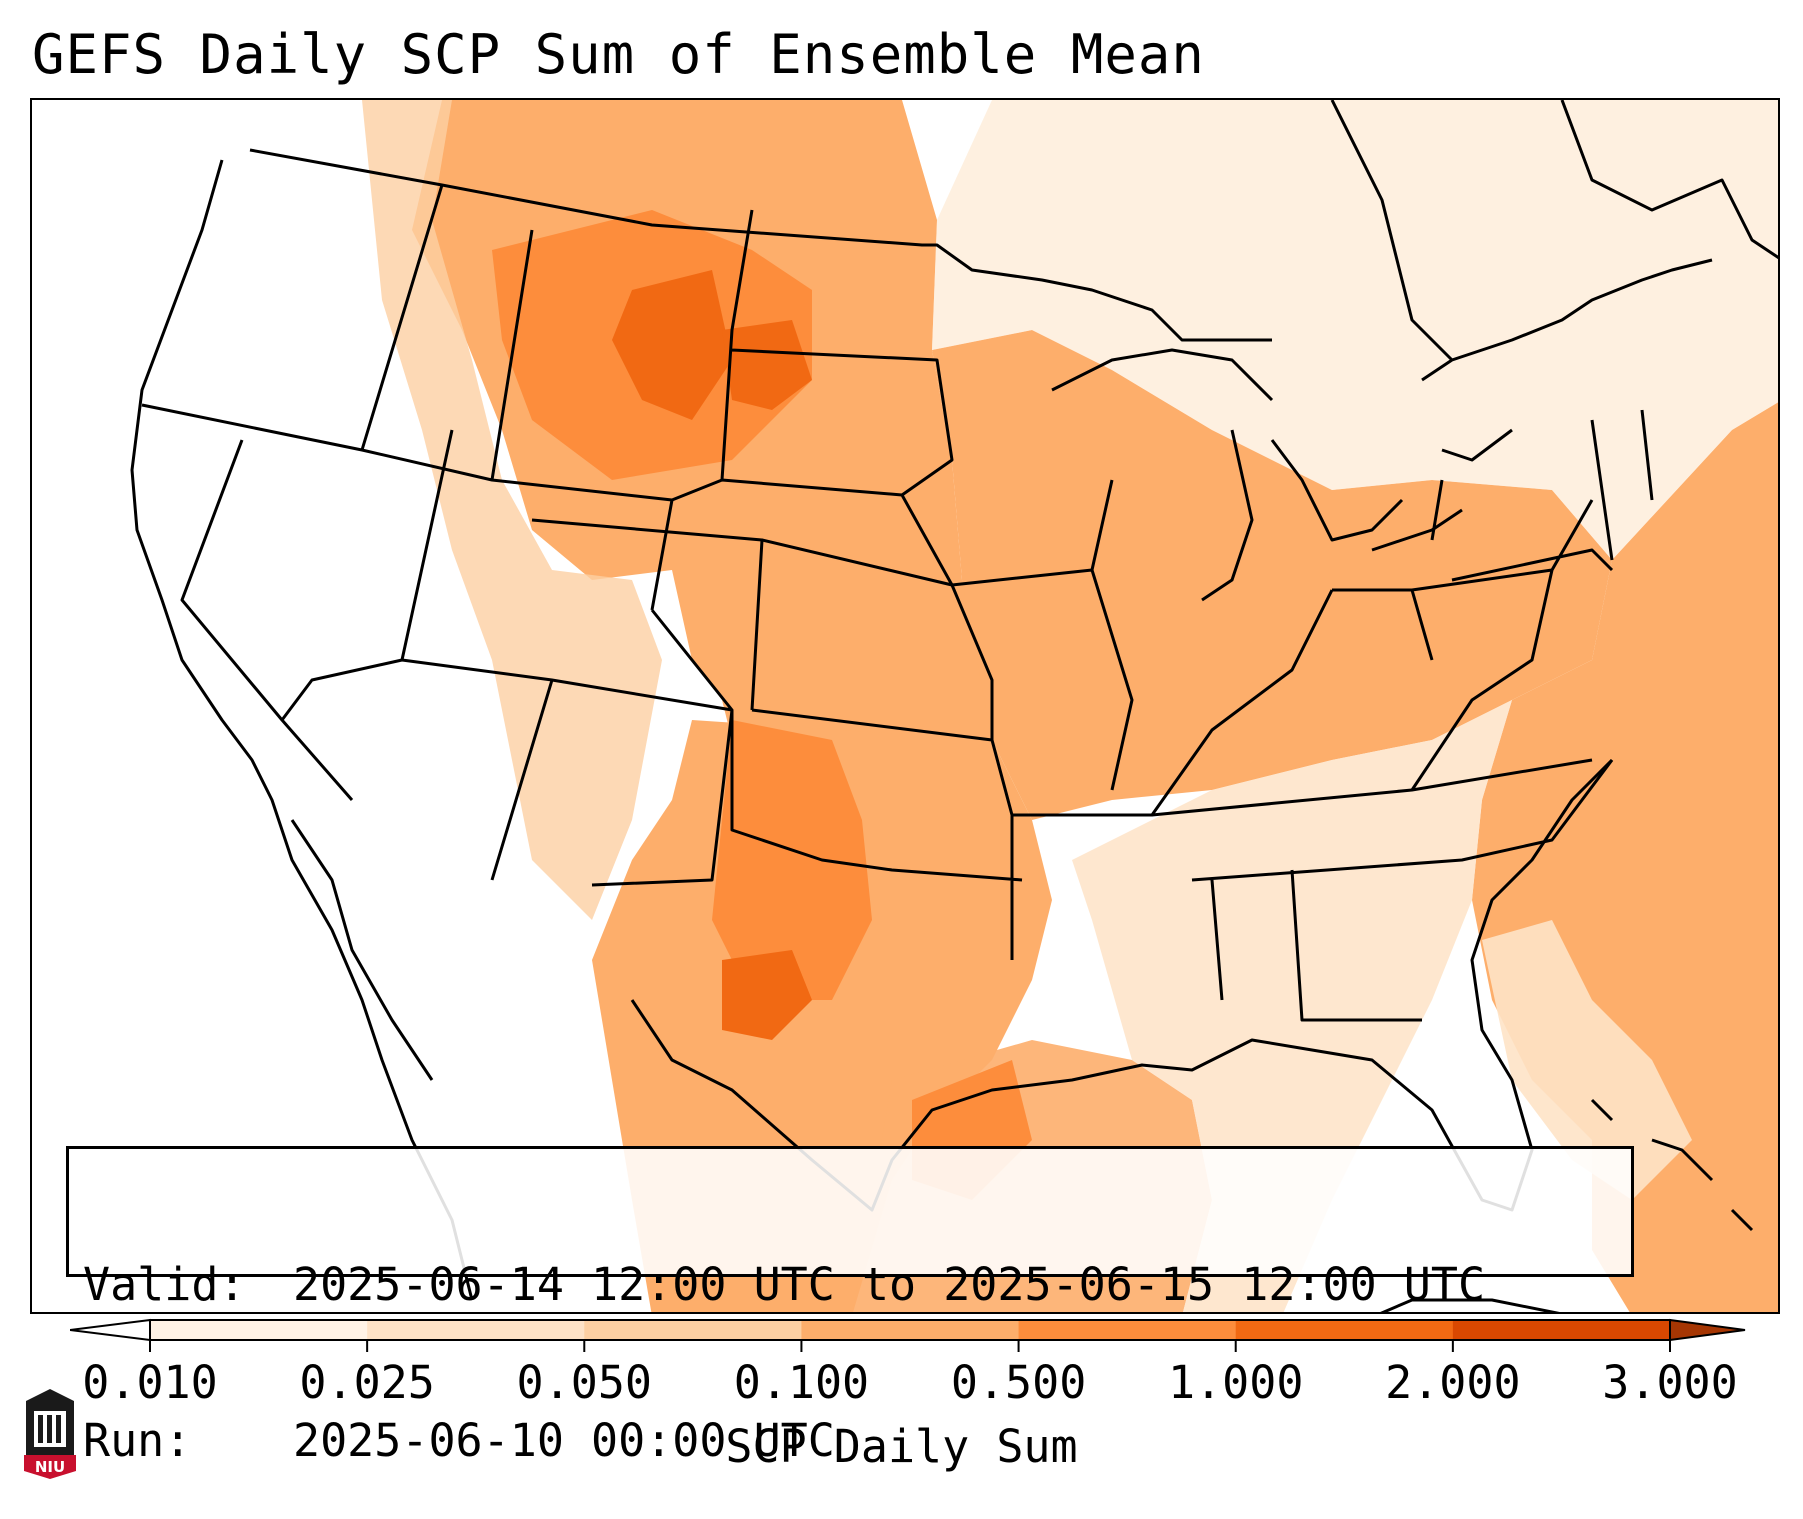 The image size is (1803, 1519). Describe the element at coordinates (1567, 320) in the screenshot. I see `us-canada-border-east` at that location.